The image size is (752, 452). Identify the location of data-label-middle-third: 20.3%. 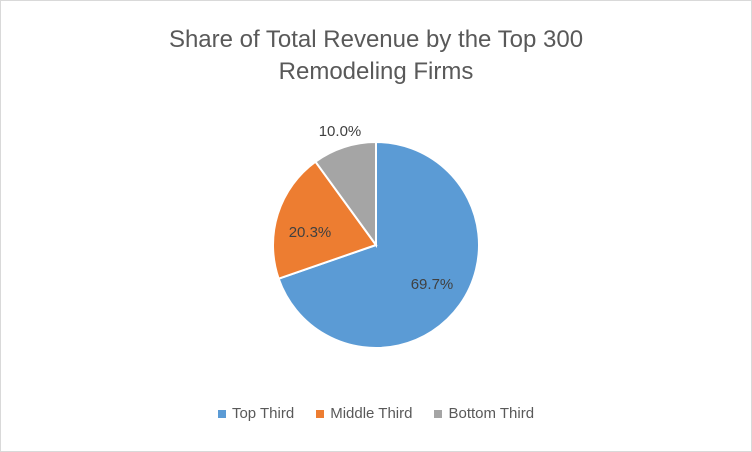
(310, 232).